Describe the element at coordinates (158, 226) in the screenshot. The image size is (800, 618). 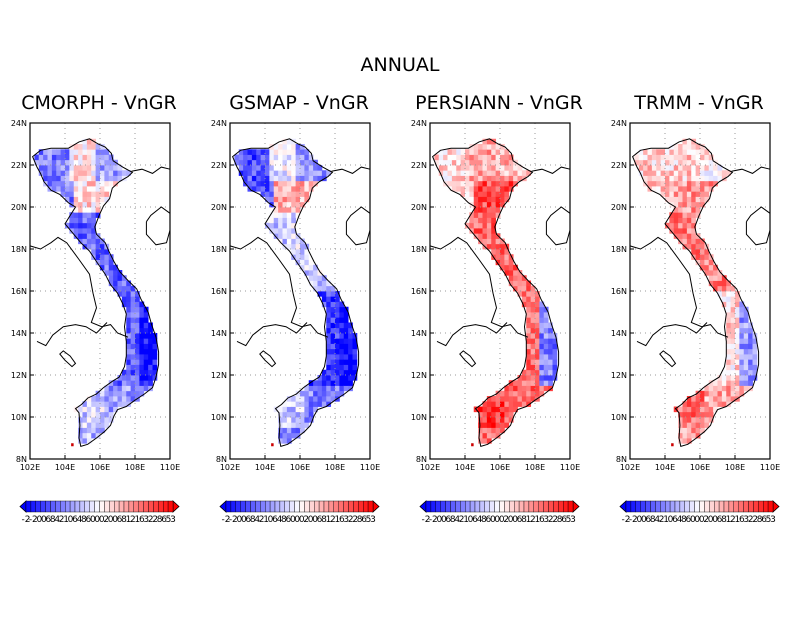
I see `hainan-coast` at that location.